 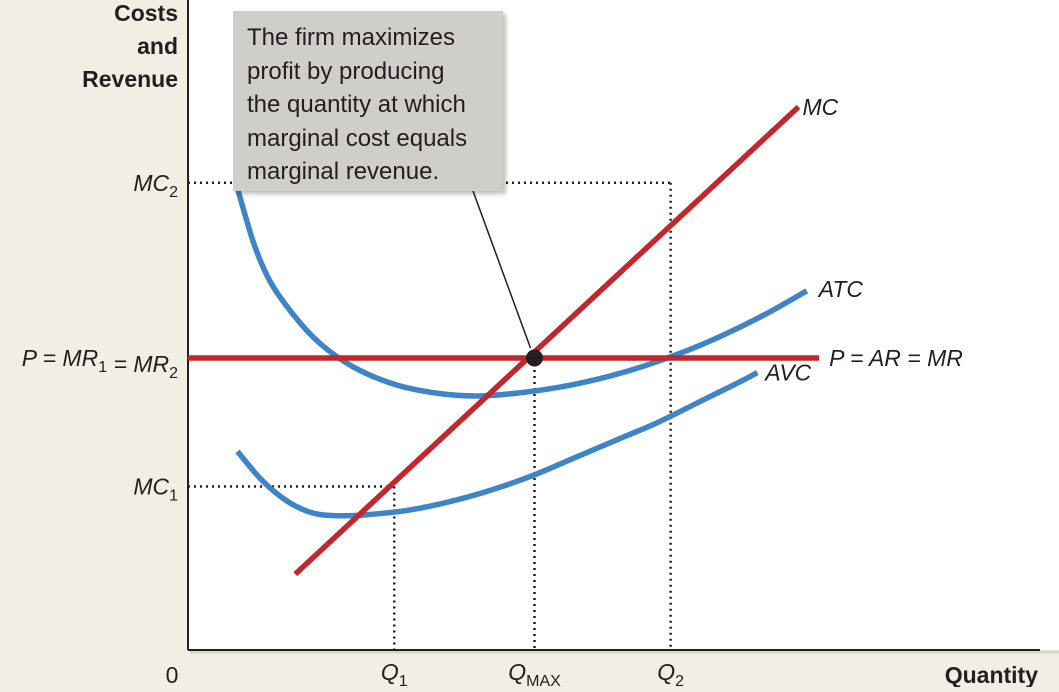 What do you see at coordinates (155, 185) in the screenshot?
I see `y-tick-label: MC2` at bounding box center [155, 185].